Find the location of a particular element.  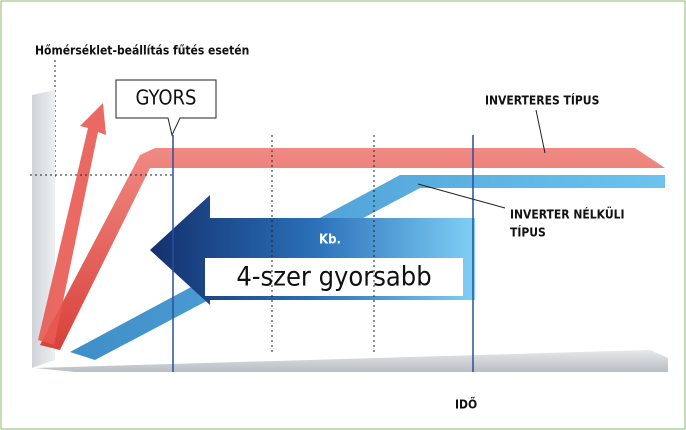

non-inverter-label: INVERTER NÉLKÜLI is located at coordinates (567, 214).